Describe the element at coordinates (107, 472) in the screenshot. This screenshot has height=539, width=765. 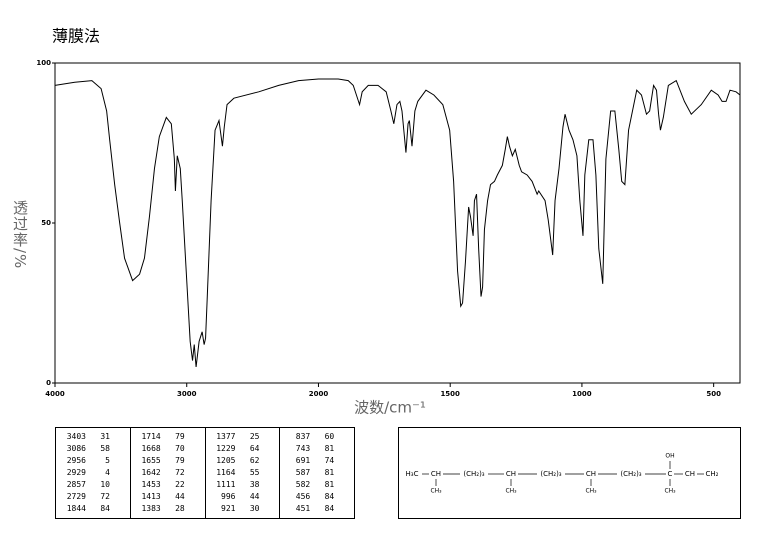
I see `peak-transmittance: 4` at that location.